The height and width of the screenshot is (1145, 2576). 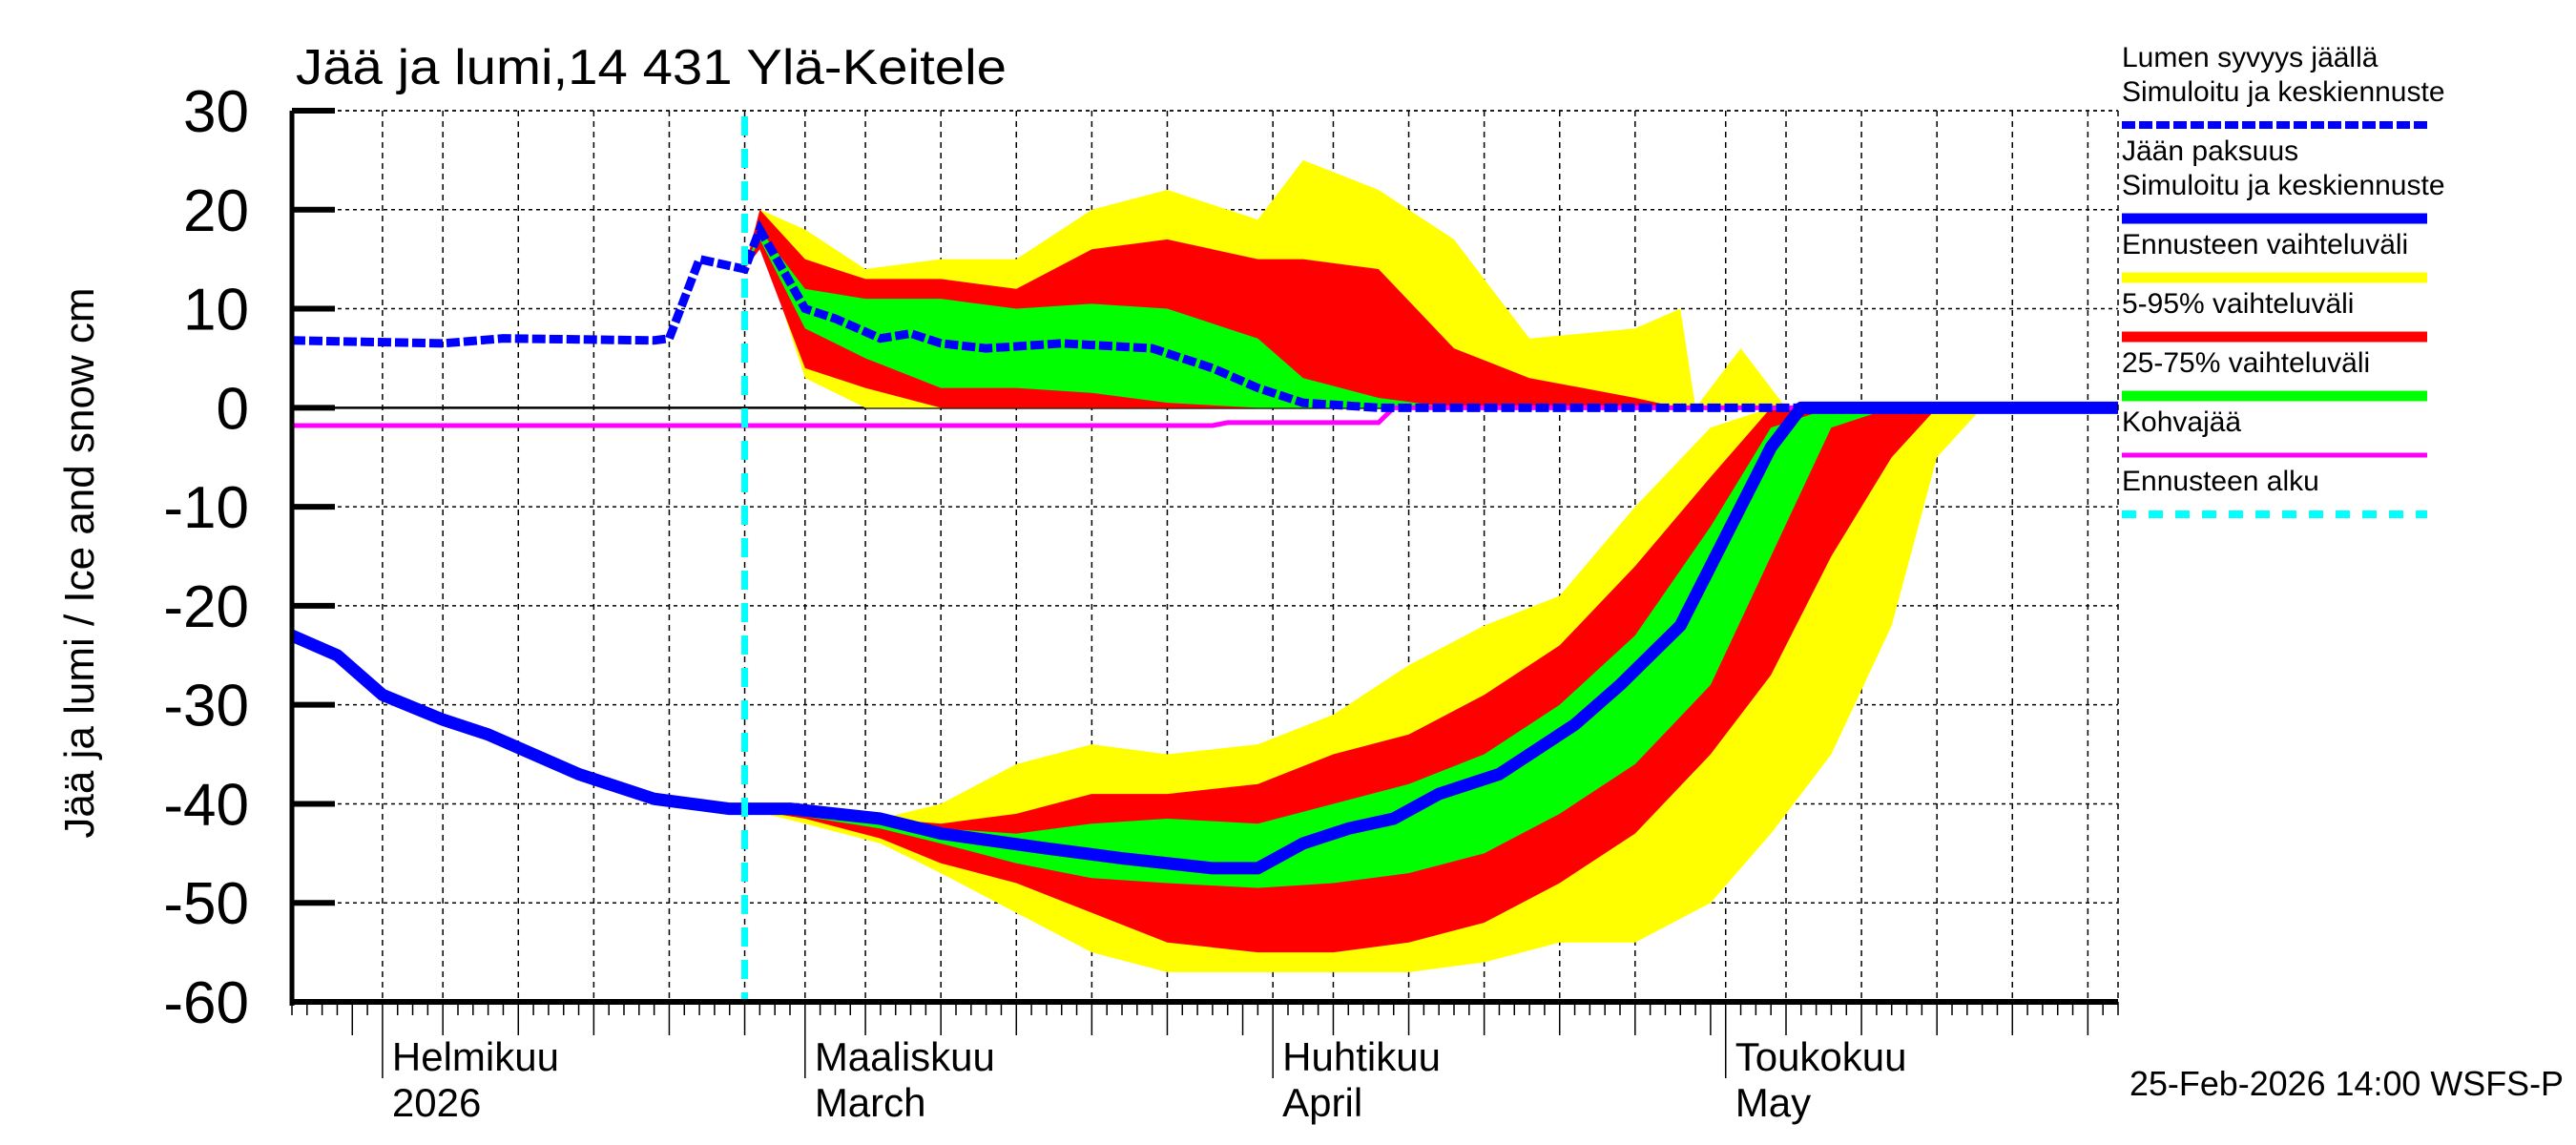 I want to click on y-tick-label: -30, so click(x=206, y=706).